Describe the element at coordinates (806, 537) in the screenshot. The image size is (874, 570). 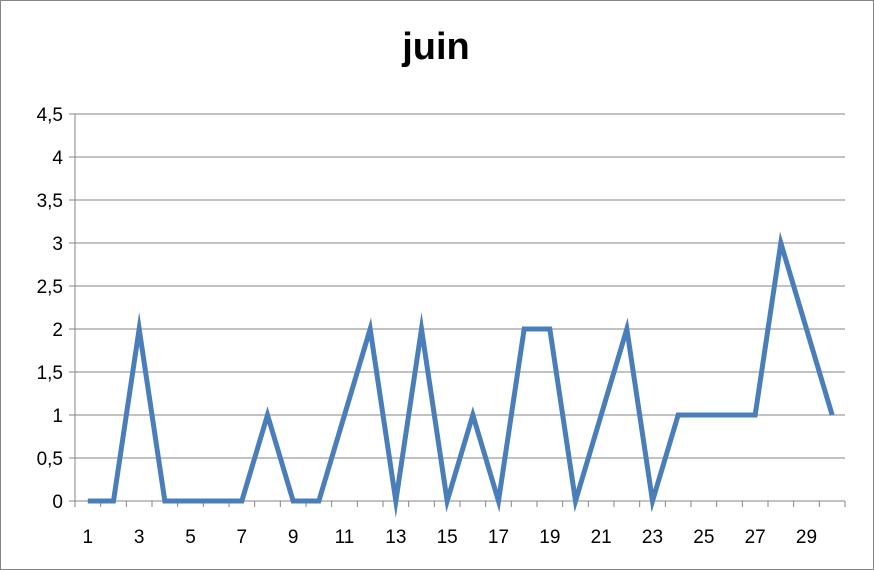
I see `x-tick-label: 29` at that location.